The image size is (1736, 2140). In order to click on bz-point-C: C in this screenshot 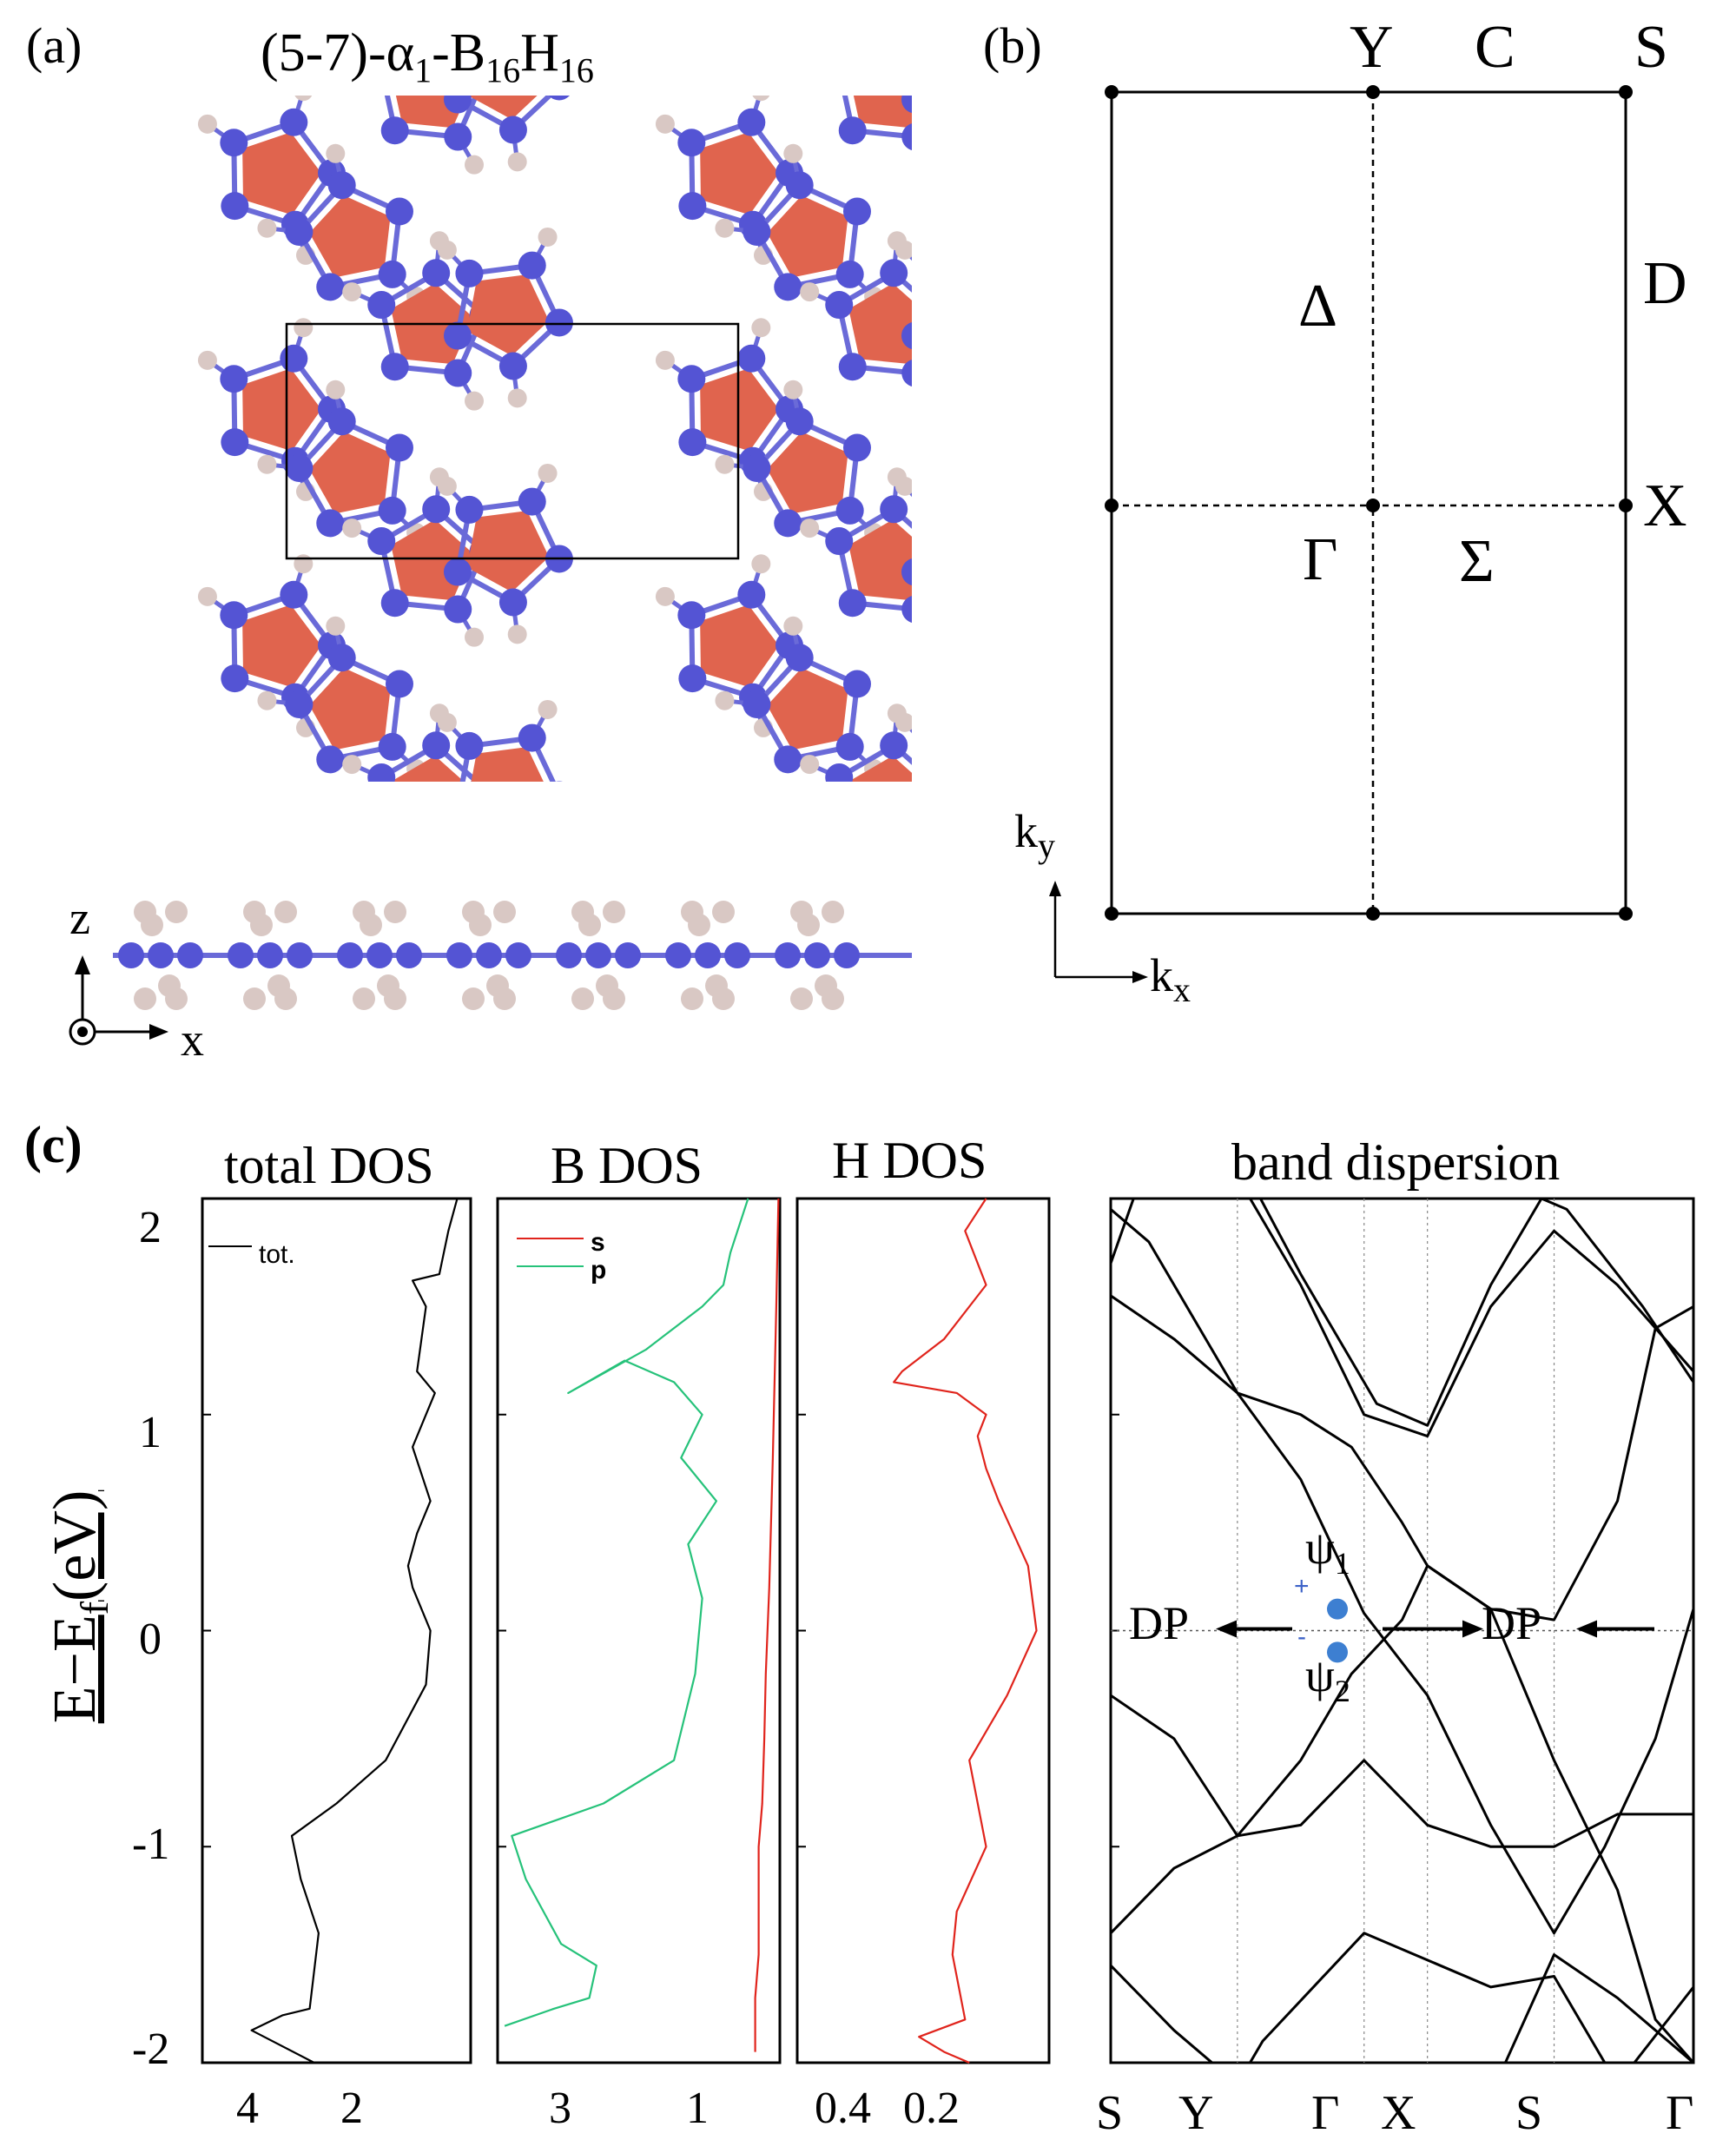, I will do `click(1495, 48)`.